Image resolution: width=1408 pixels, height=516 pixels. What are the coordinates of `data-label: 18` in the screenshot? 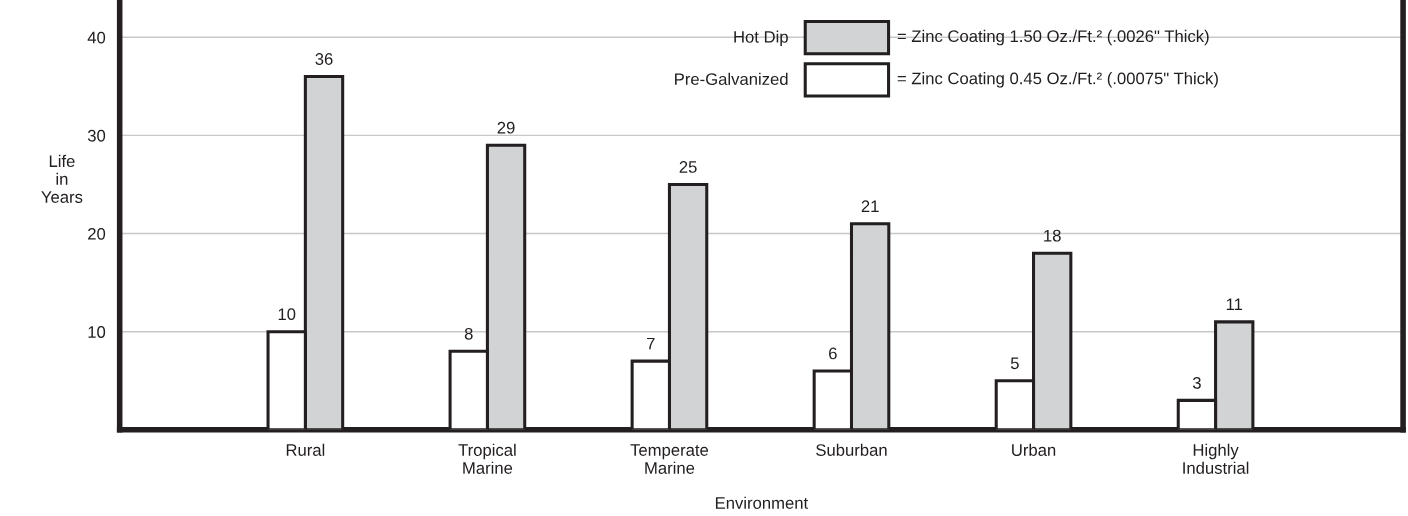 It's located at (1052, 235).